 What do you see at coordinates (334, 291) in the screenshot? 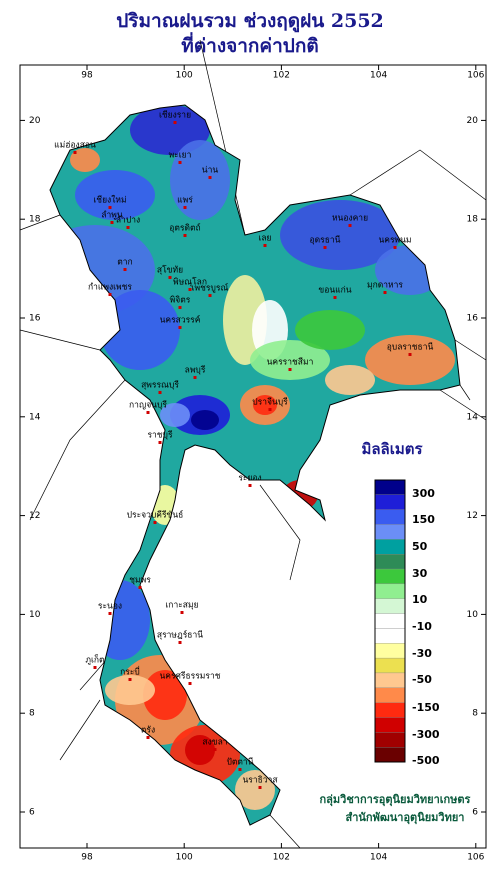
I see `place-label: ขอนแก่น` at bounding box center [334, 291].